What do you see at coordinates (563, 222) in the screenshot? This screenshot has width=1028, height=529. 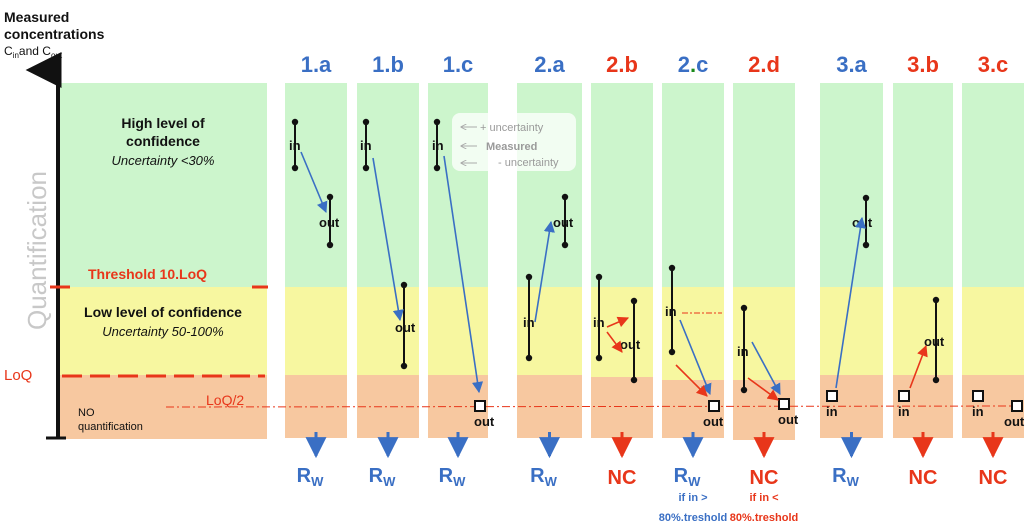 I see `2a-out-label: out` at bounding box center [563, 222].